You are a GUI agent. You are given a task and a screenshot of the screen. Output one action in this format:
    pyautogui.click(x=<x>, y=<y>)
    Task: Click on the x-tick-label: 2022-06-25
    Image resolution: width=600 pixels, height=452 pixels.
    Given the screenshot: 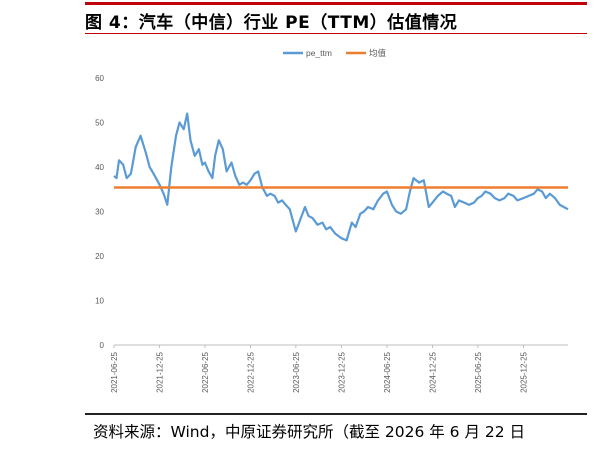 What is the action you would take?
    pyautogui.click(x=205, y=371)
    